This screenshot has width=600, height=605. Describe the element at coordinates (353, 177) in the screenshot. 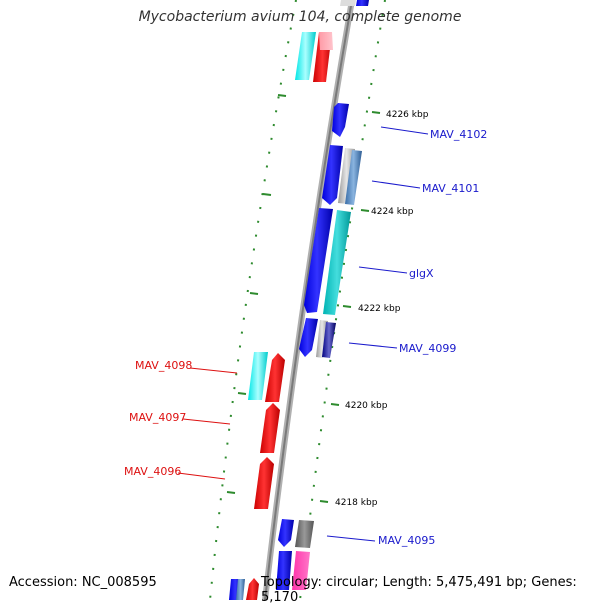

I see `gene-mav4101-steel` at that location.